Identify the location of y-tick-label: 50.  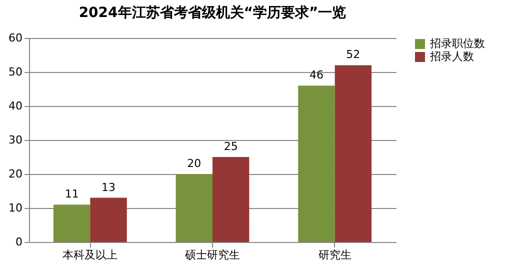
(15, 72).